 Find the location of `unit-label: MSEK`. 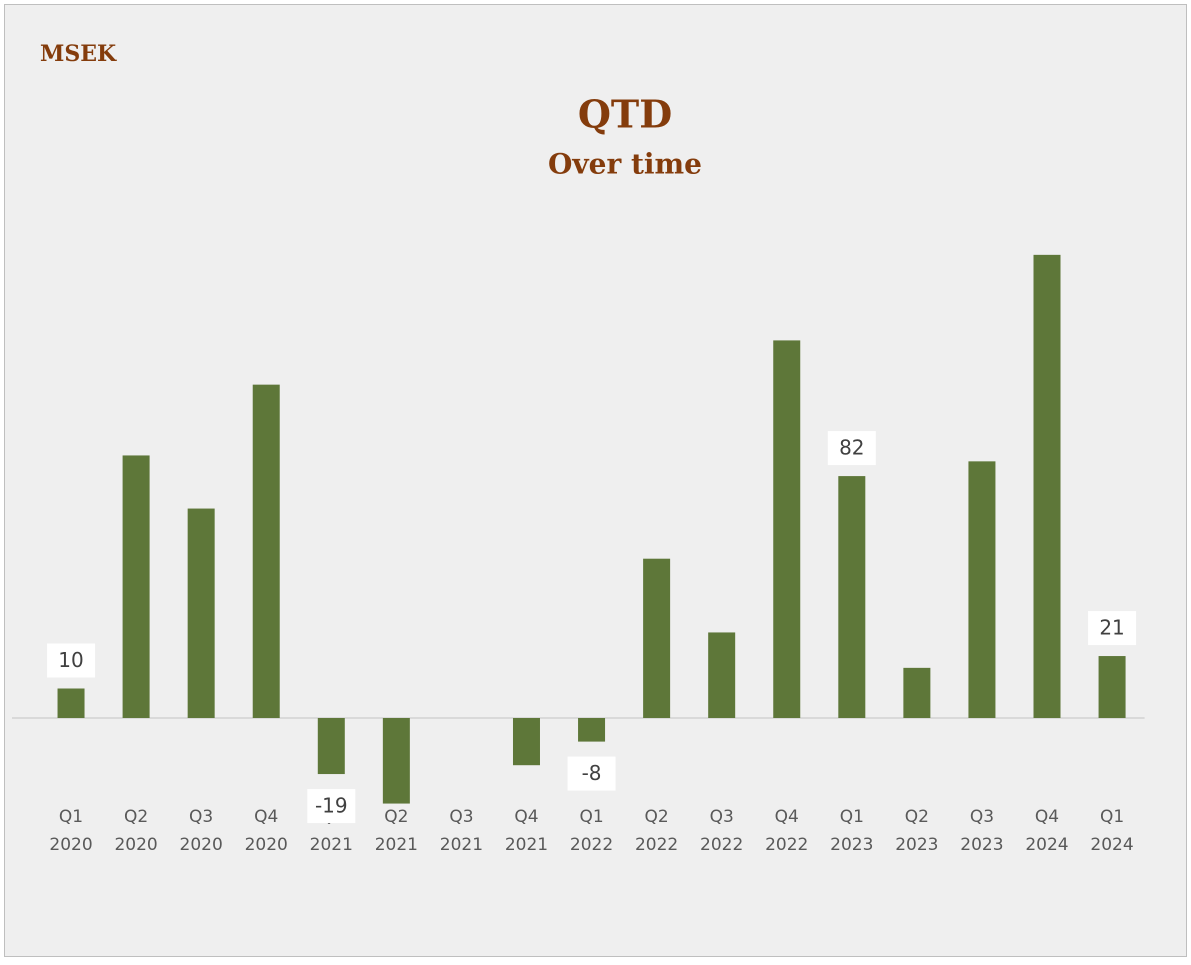

unit-label: MSEK is located at coordinates (78, 54).